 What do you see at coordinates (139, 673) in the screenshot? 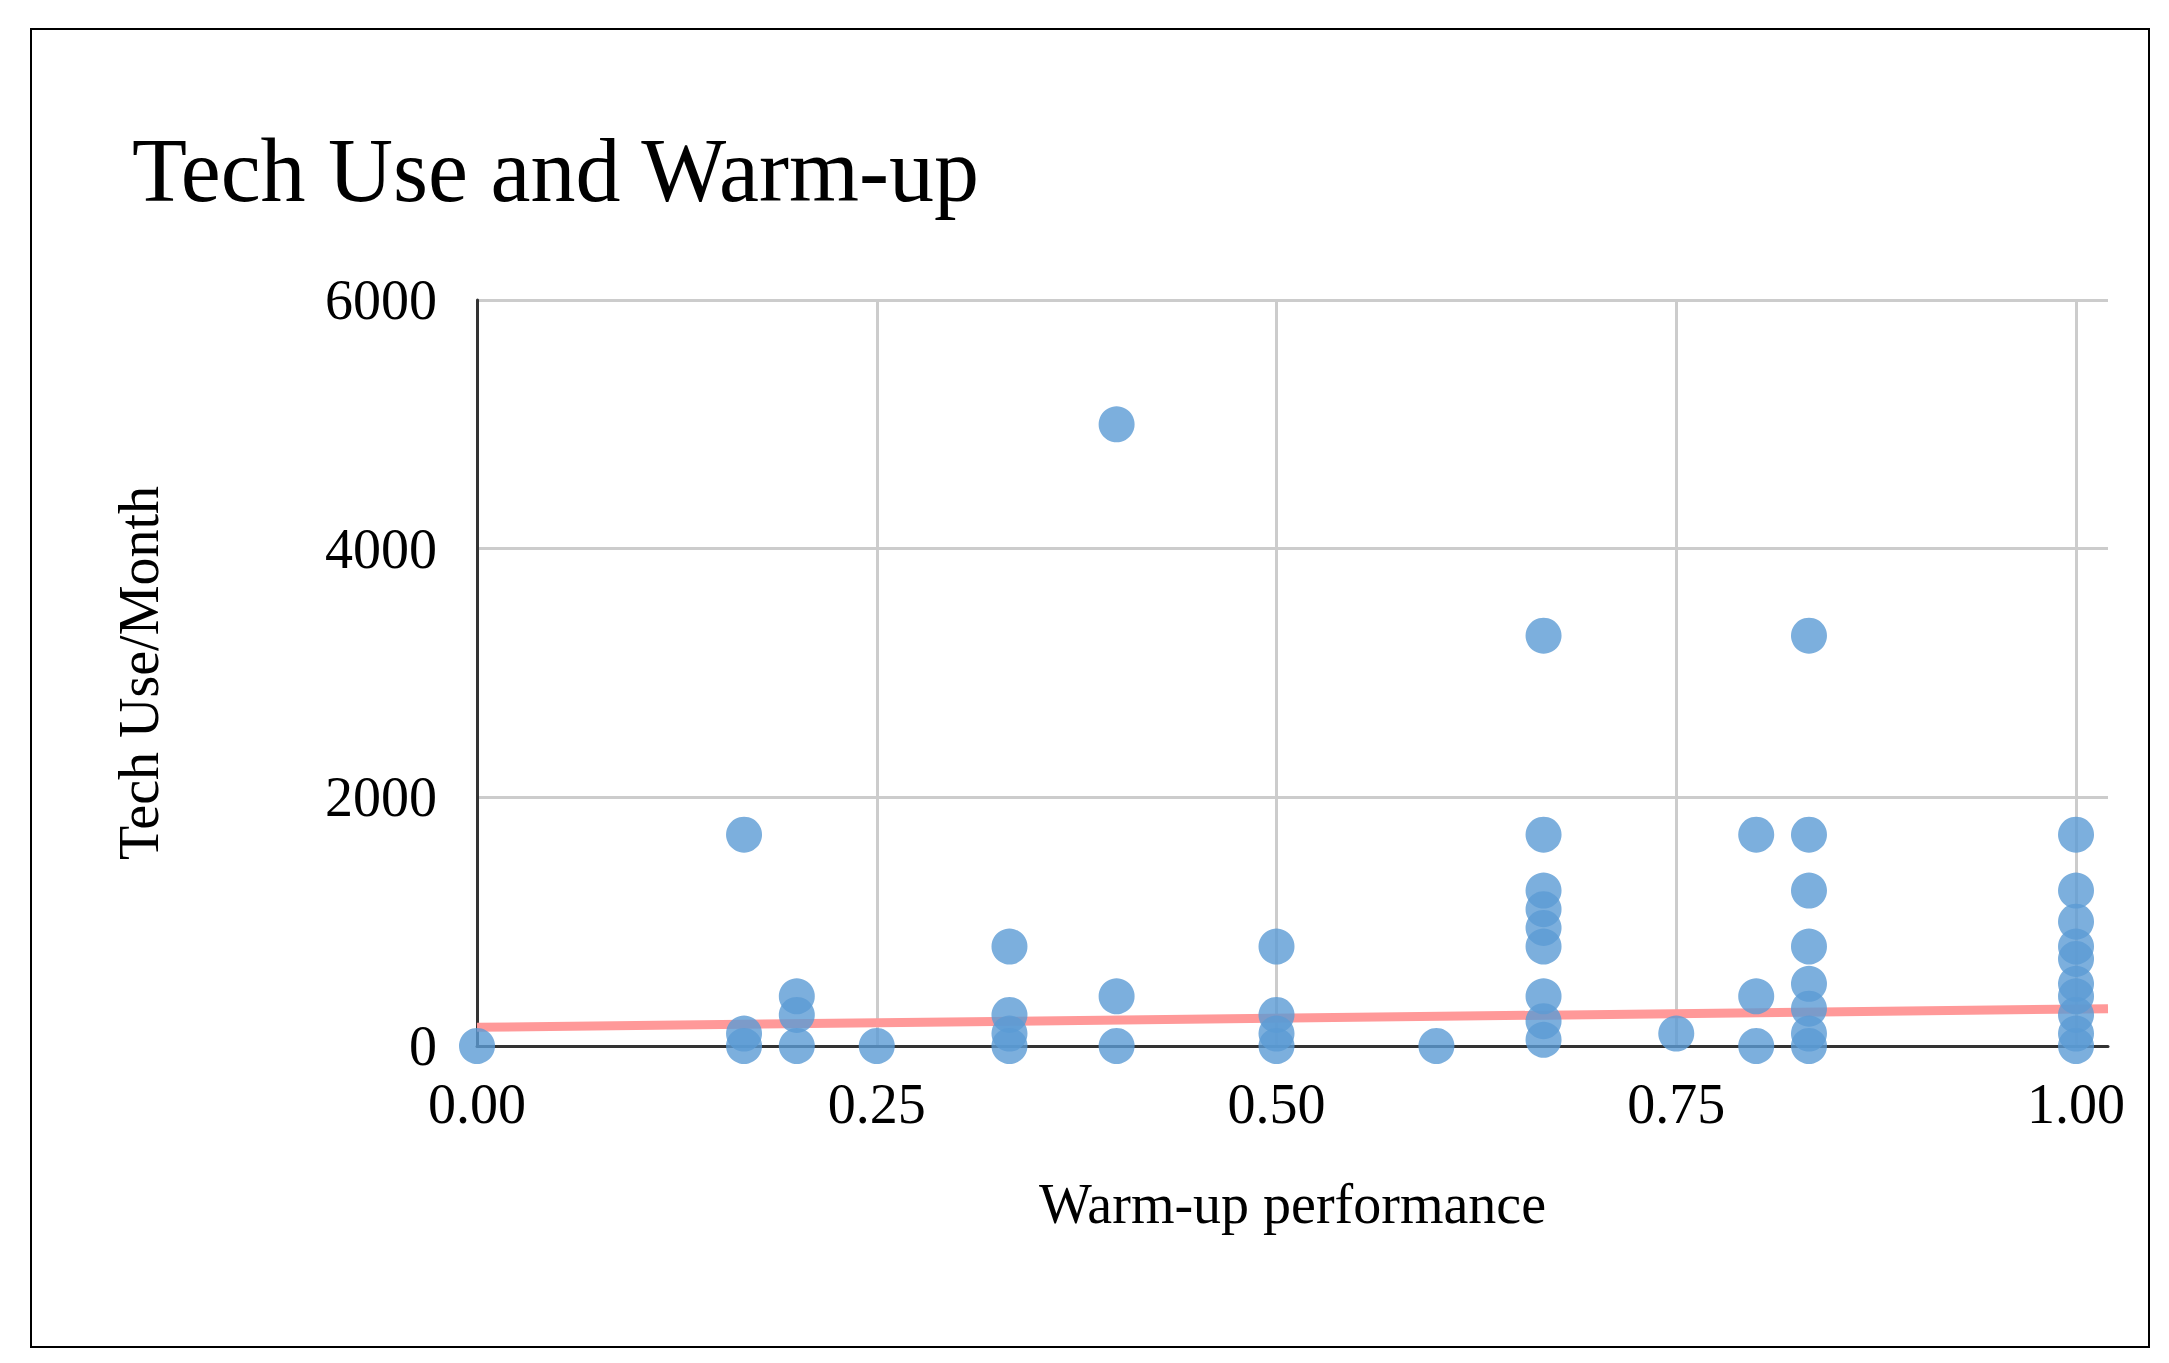
I see `y-axis-title: Tech Use/Month` at bounding box center [139, 673].